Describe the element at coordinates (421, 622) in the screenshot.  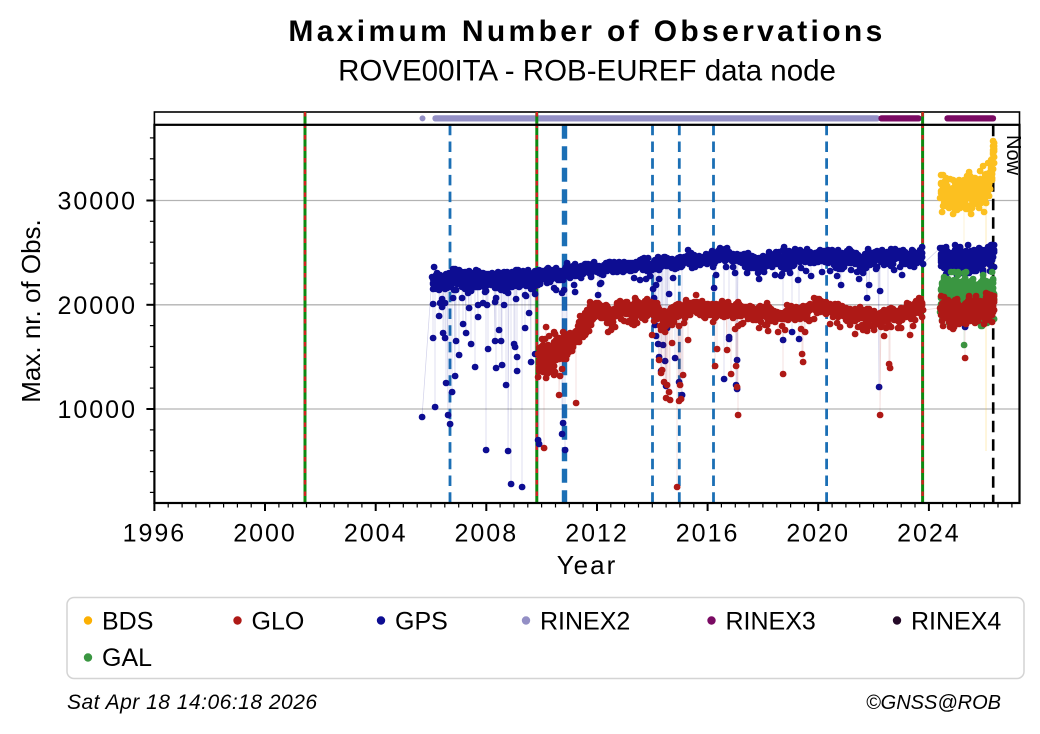
I see `svg-text: GPS` at that location.